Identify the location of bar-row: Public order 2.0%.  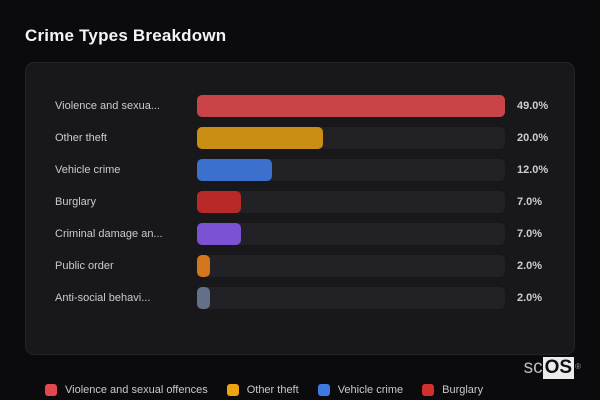
(300, 266).